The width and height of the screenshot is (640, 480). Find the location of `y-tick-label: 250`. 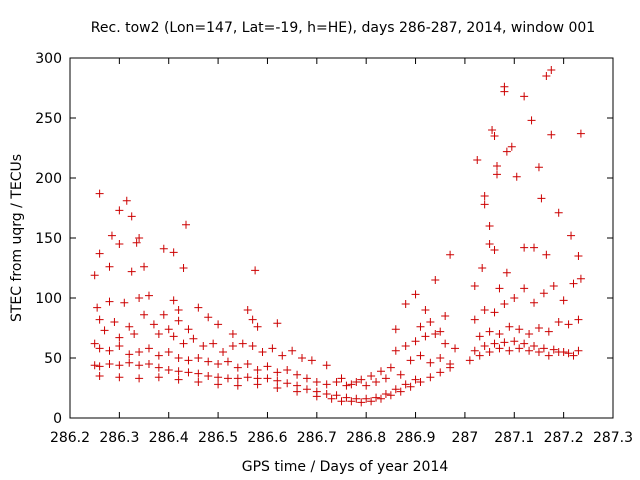

y-tick-label: 250 is located at coordinates (48, 119).